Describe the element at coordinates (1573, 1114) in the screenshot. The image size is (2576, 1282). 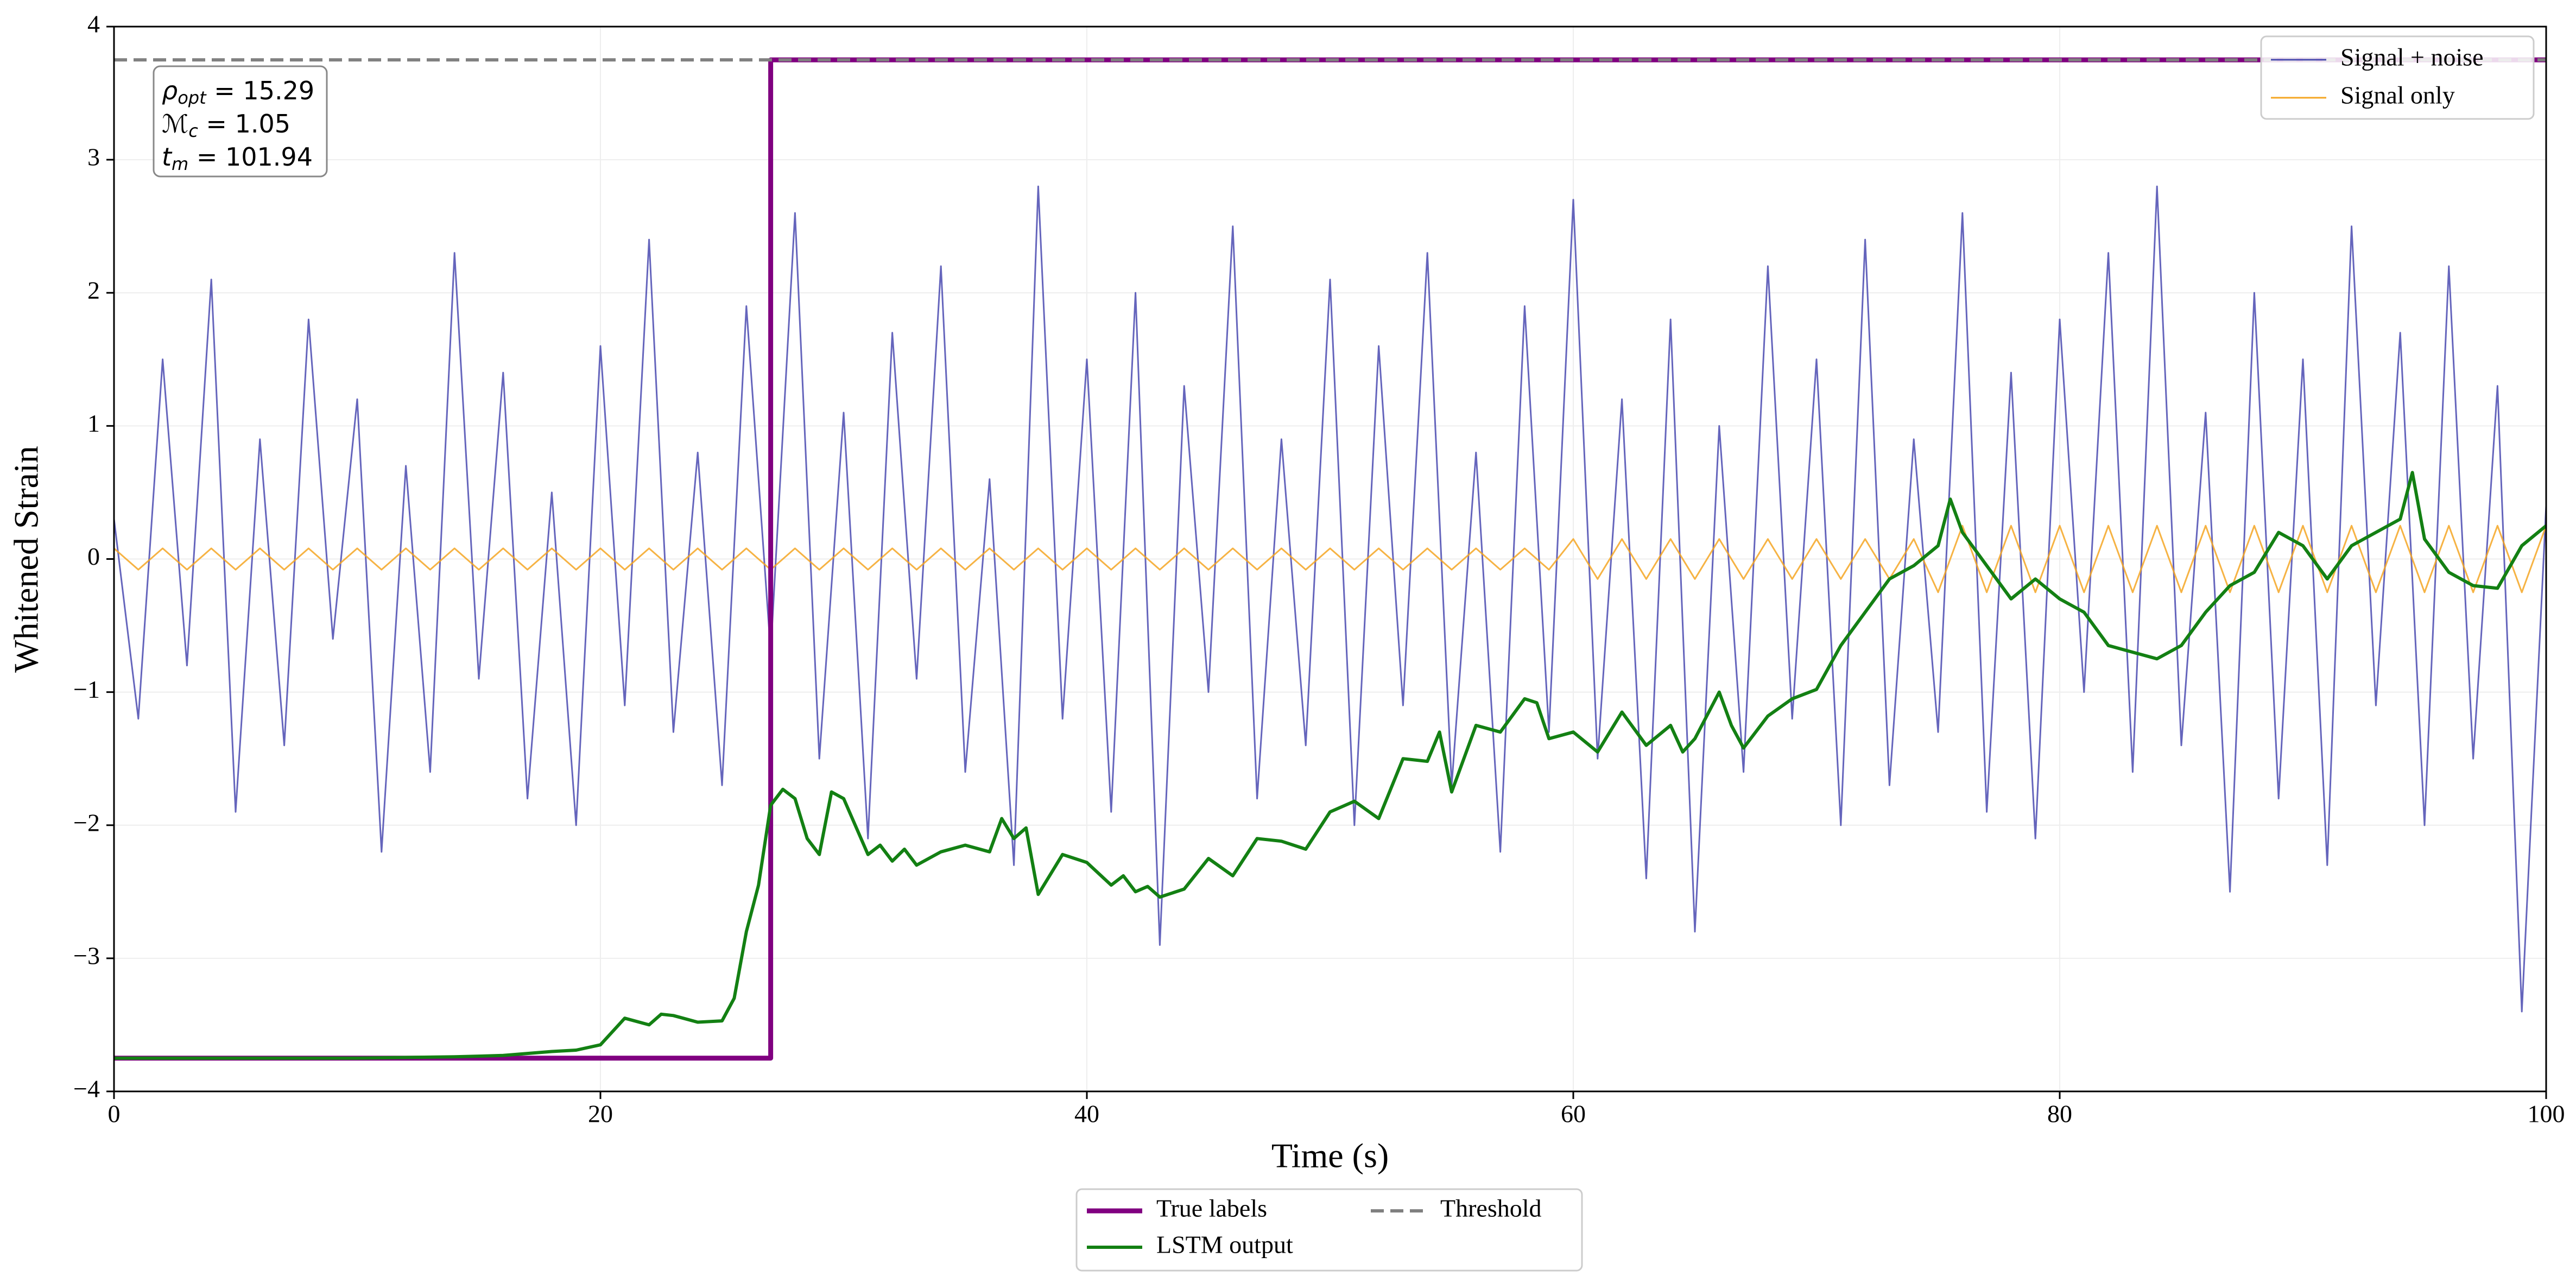
I see `x-tick-label: 60` at that location.